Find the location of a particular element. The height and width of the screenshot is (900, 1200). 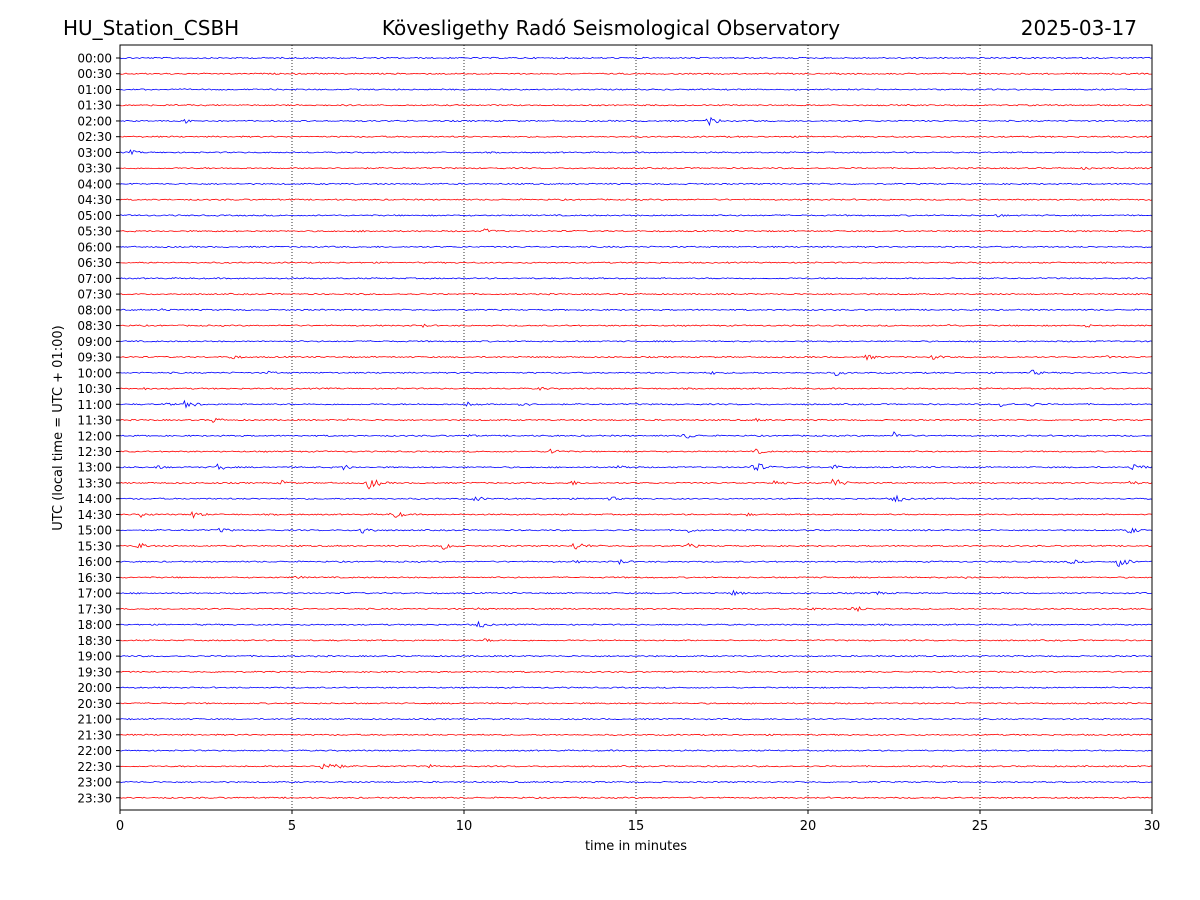

y-tick-label: 02:00 is located at coordinates (94, 121).